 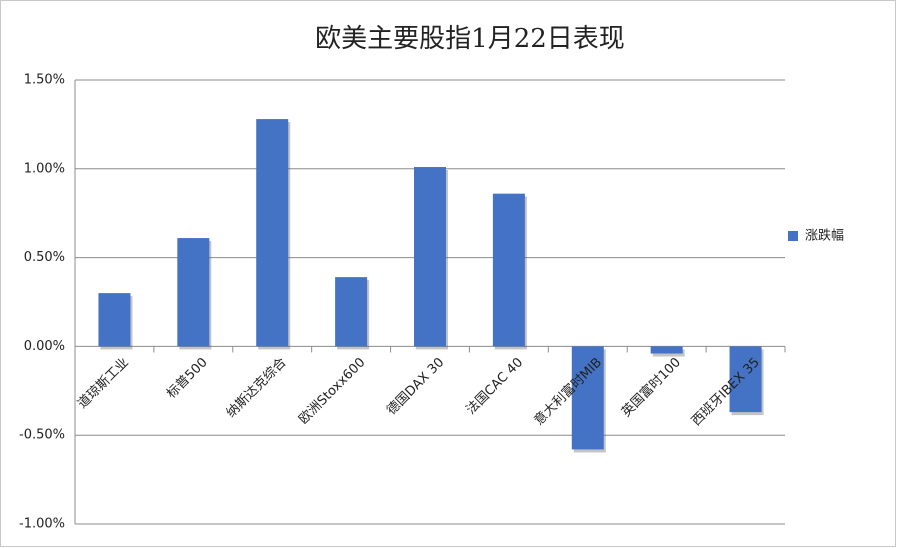 I want to click on y-tick-label: 1.50%, so click(x=44, y=80).